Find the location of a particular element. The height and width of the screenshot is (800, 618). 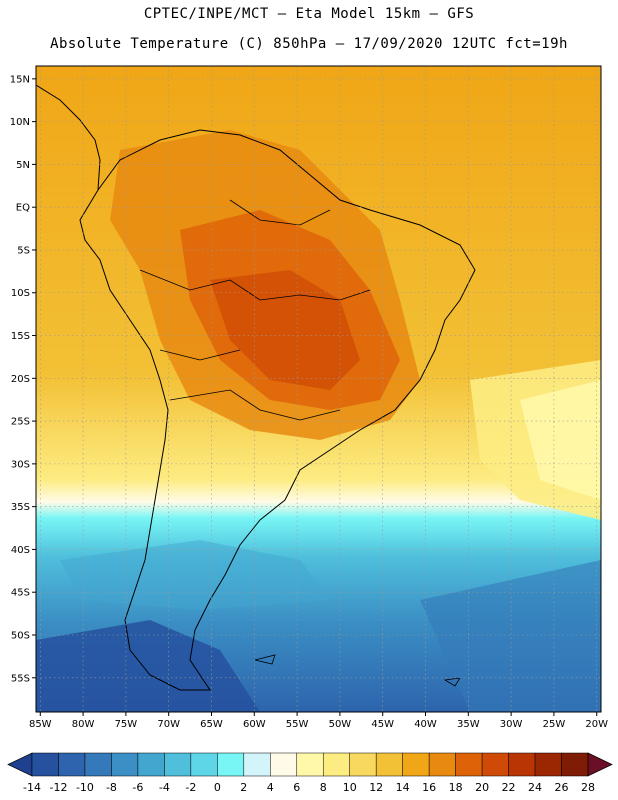

lat-label: 40S is located at coordinates (20, 550).